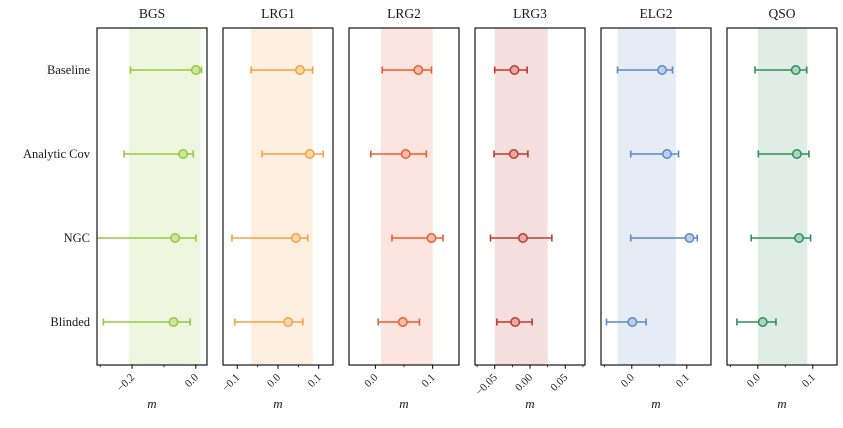 This screenshot has width=843, height=428. I want to click on panel-title: LRG2, so click(404, 13).